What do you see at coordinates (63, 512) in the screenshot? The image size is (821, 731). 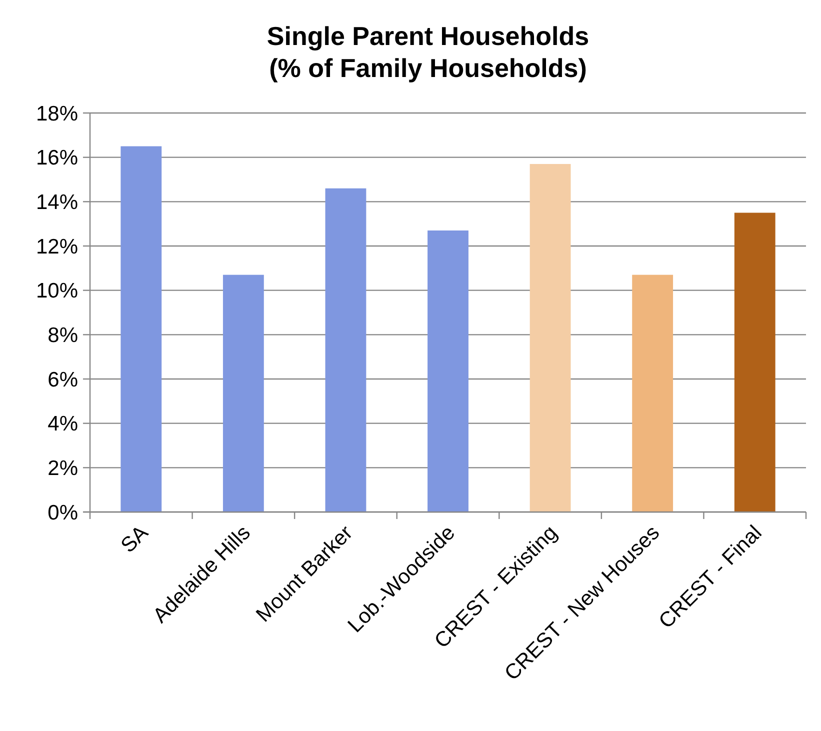 I see `y-tick-label: 0%` at bounding box center [63, 512].